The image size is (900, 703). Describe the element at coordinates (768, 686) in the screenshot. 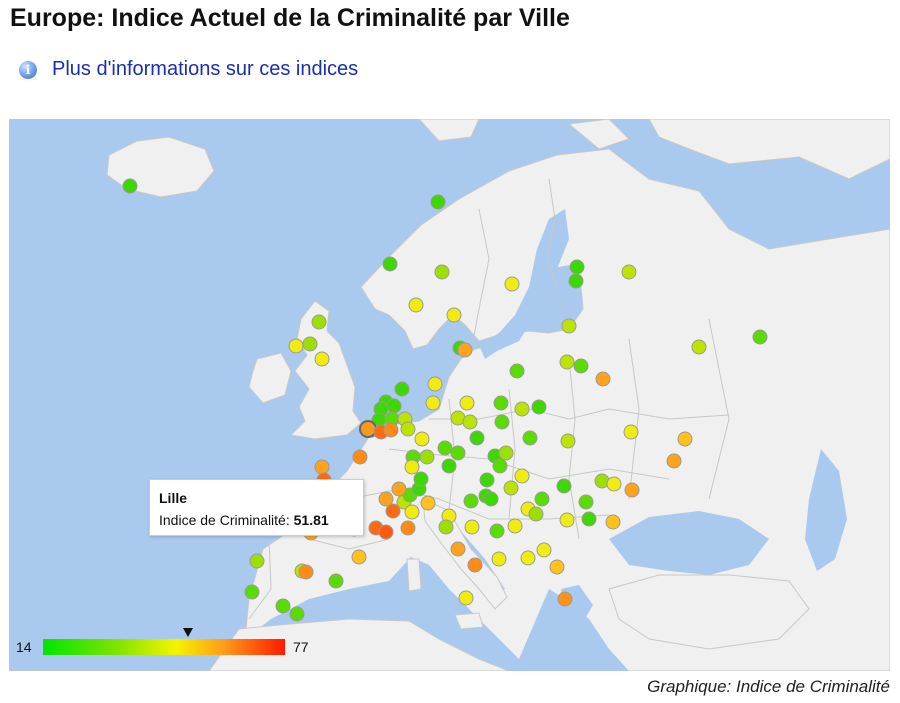

I see `chart-caption: Graphique: Indice de Criminalité` at that location.